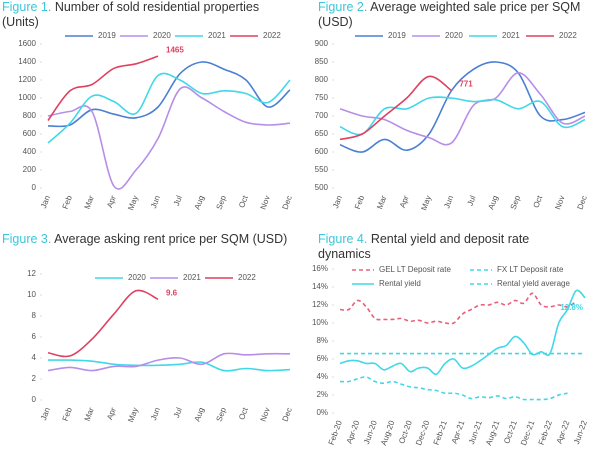  What do you see at coordinates (30, 115) in the screenshot?
I see `y-tick-label: 800` at bounding box center [30, 115].